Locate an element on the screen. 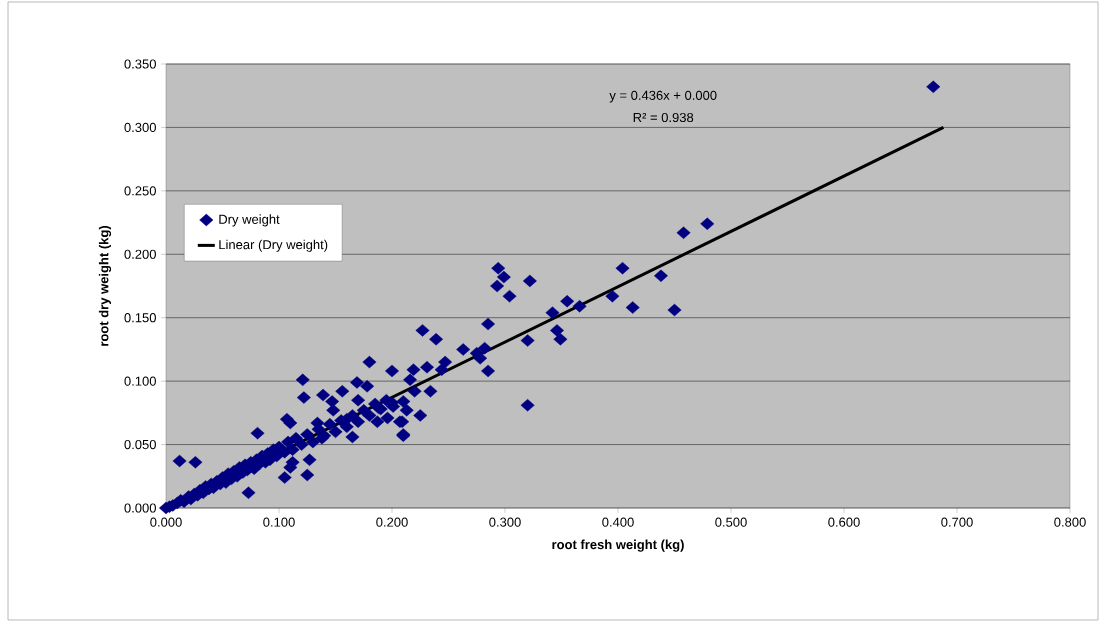 This screenshot has width=1100, height=622. y-tick-label: 0.350 is located at coordinates (140, 64).